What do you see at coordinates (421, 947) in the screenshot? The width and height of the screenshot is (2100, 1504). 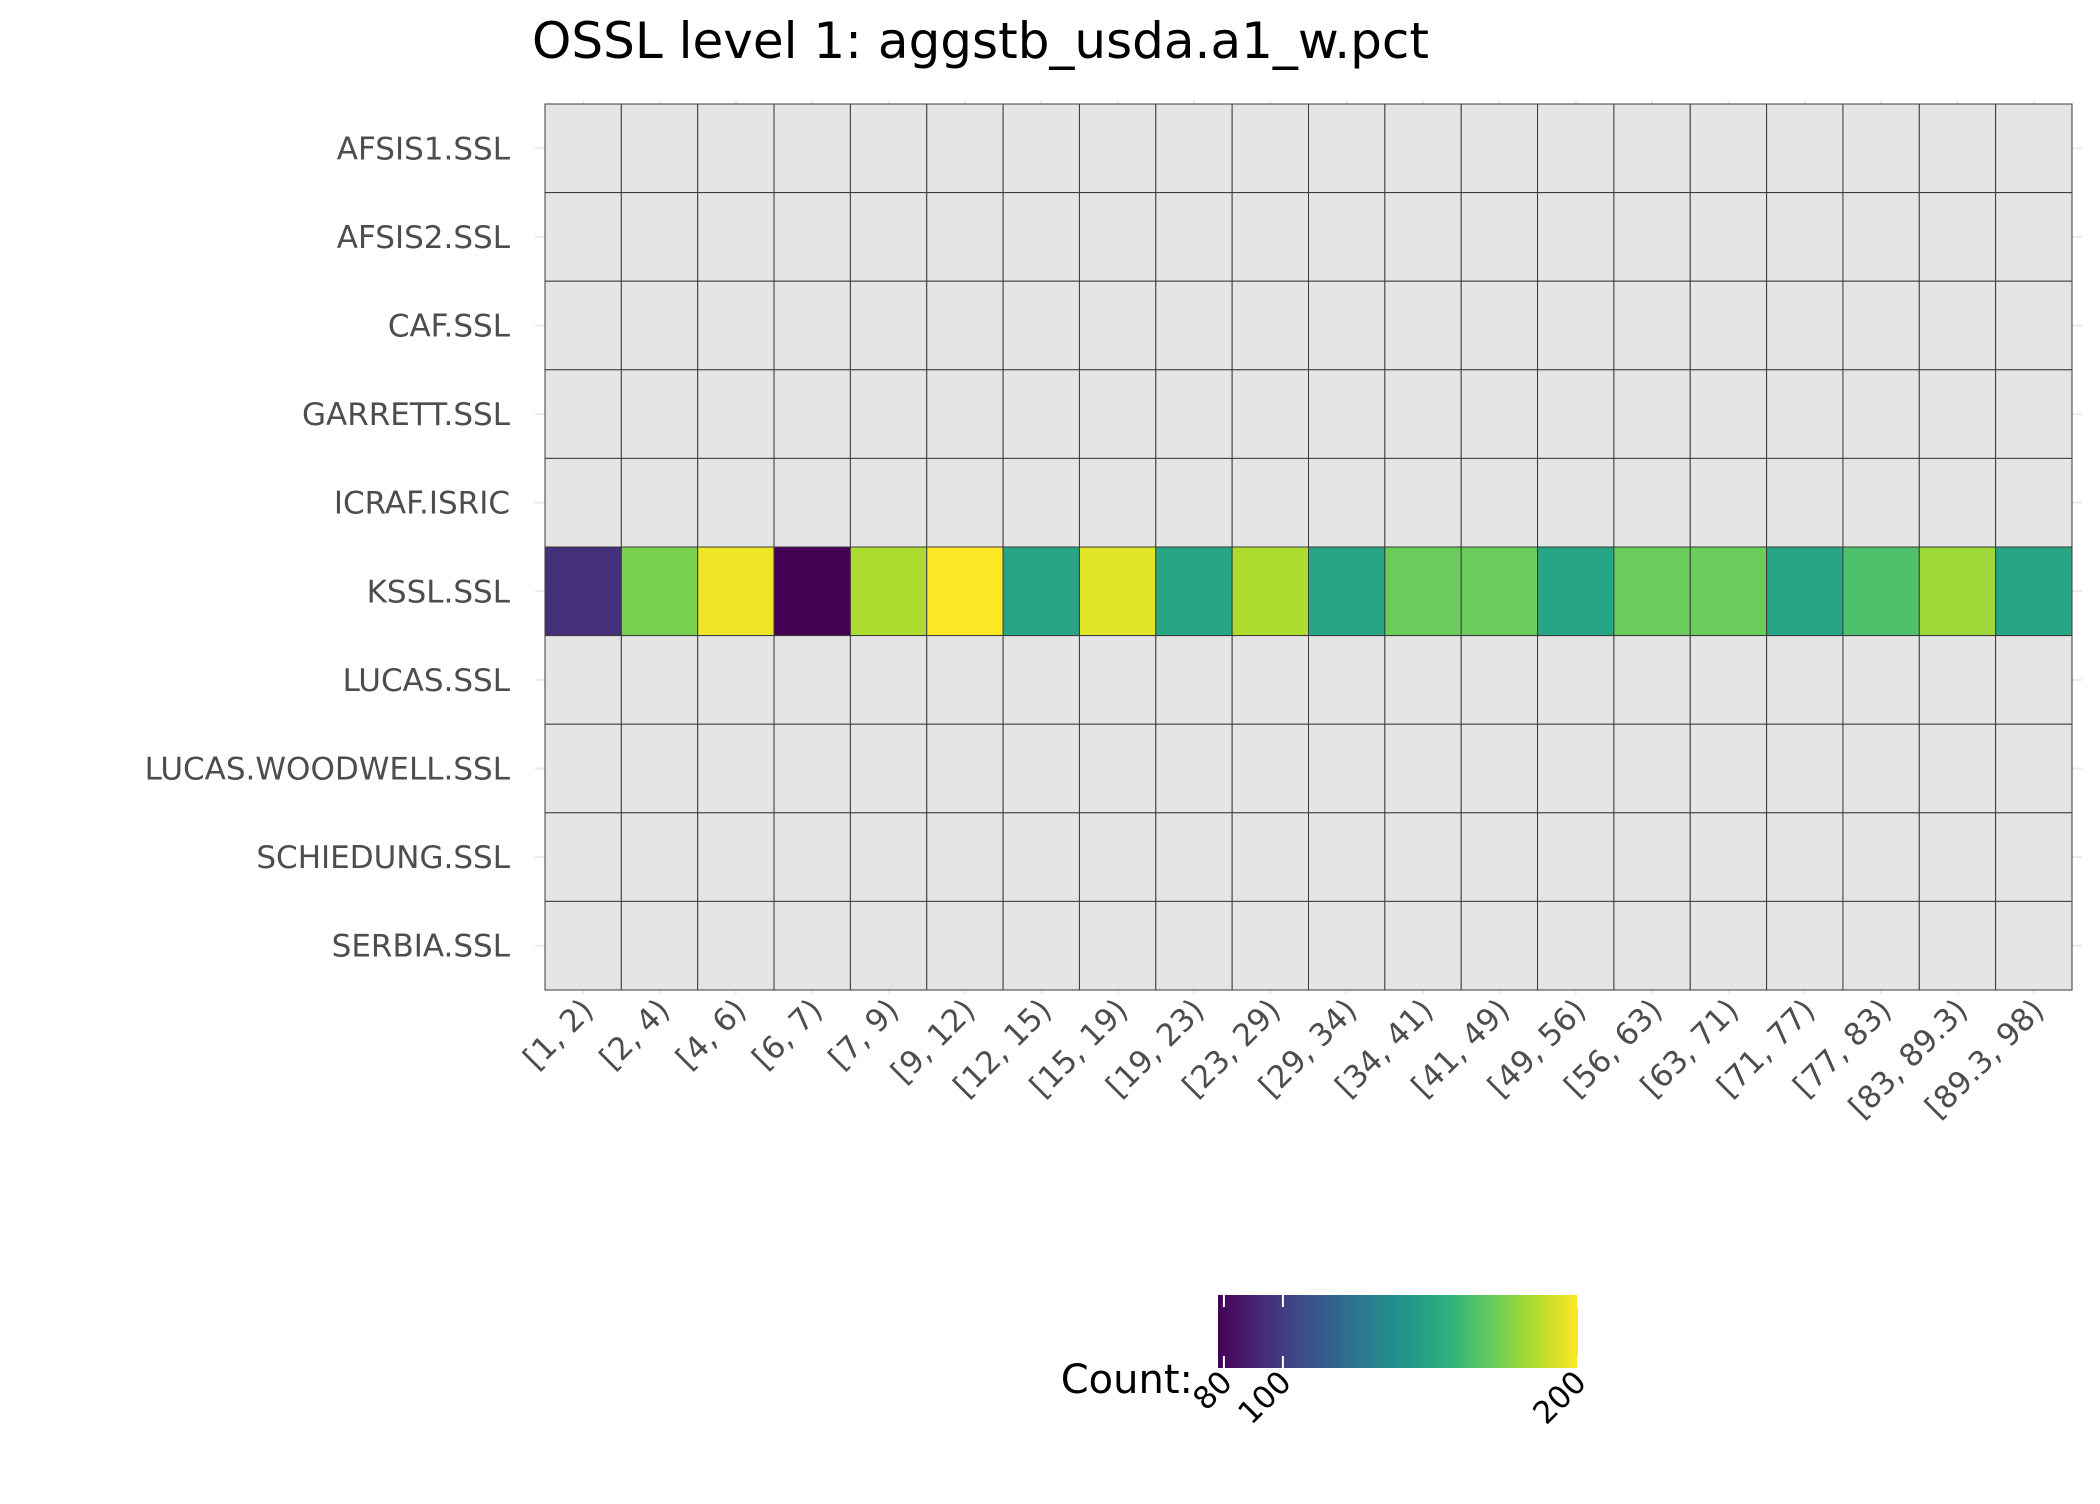 I see `y-tick-label: SERBIA.SSL` at bounding box center [421, 947].